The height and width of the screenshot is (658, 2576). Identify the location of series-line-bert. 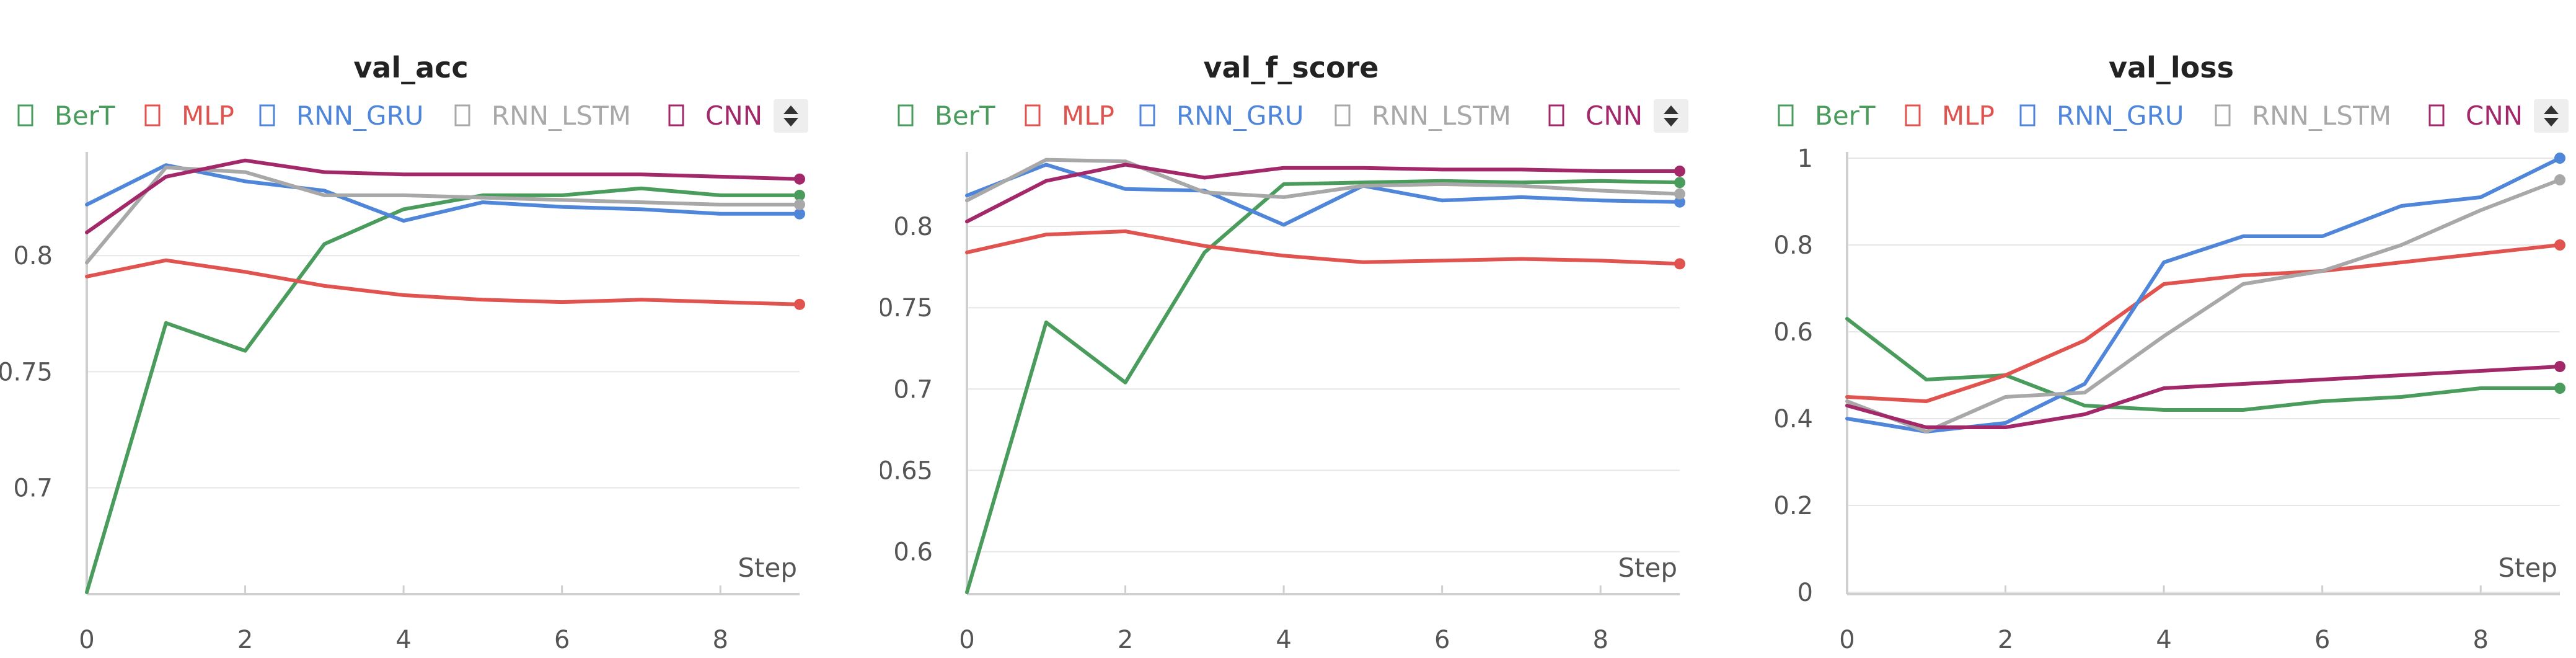
(2203, 364).